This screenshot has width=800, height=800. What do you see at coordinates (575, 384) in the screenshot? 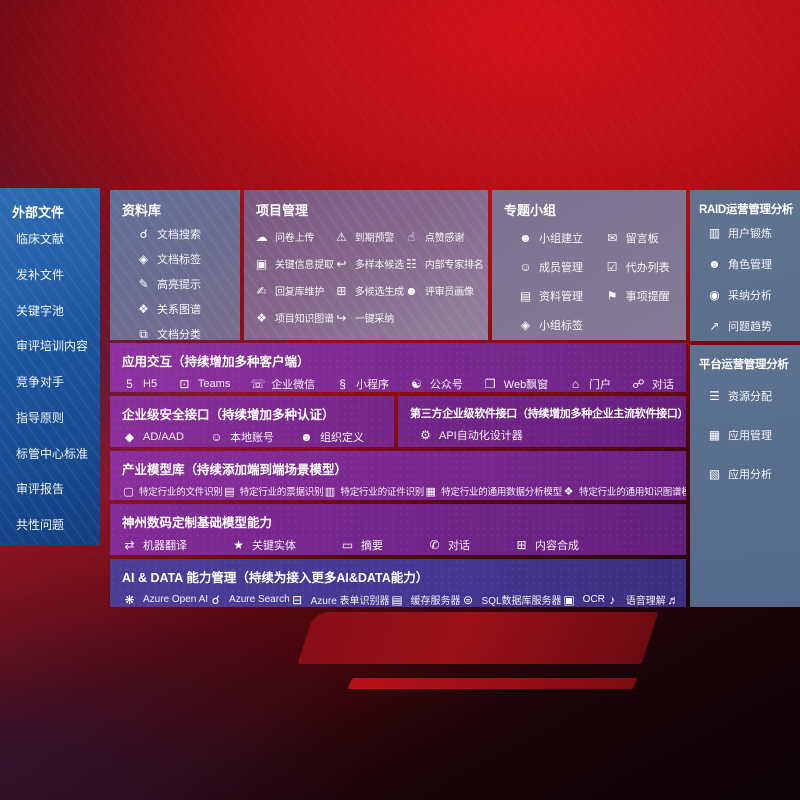
I see `portal-icon: ⌂` at bounding box center [575, 384].